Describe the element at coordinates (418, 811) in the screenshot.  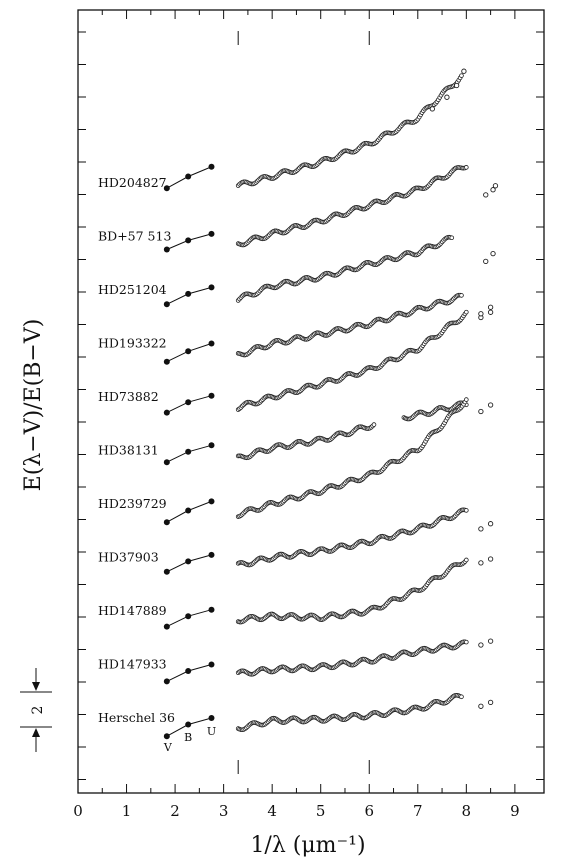
I see `x-tick-label: 7` at that location.